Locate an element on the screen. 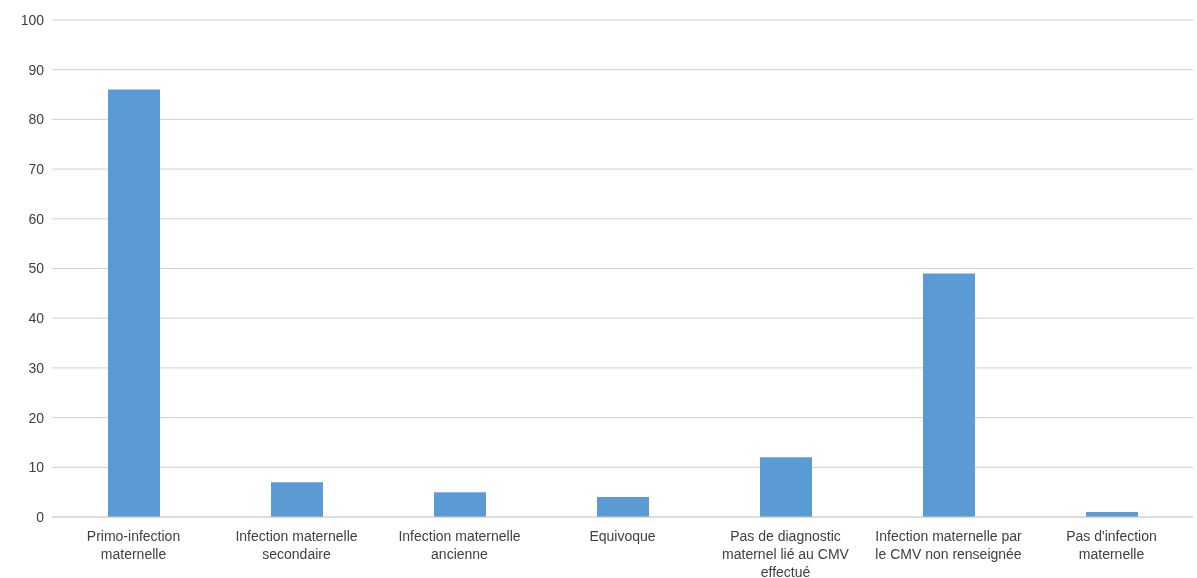 The image size is (1197, 578). x-tick-label: Infection maternelle par le CMV non renseignée is located at coordinates (948, 544).